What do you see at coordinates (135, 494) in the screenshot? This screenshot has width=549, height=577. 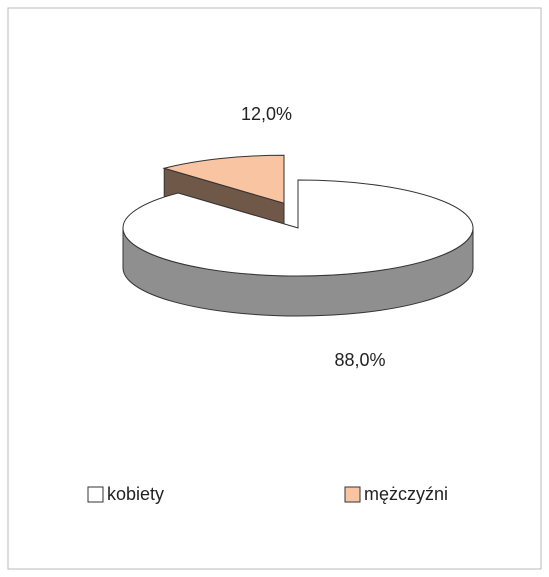 I see `legend-label: kobiety` at bounding box center [135, 494].